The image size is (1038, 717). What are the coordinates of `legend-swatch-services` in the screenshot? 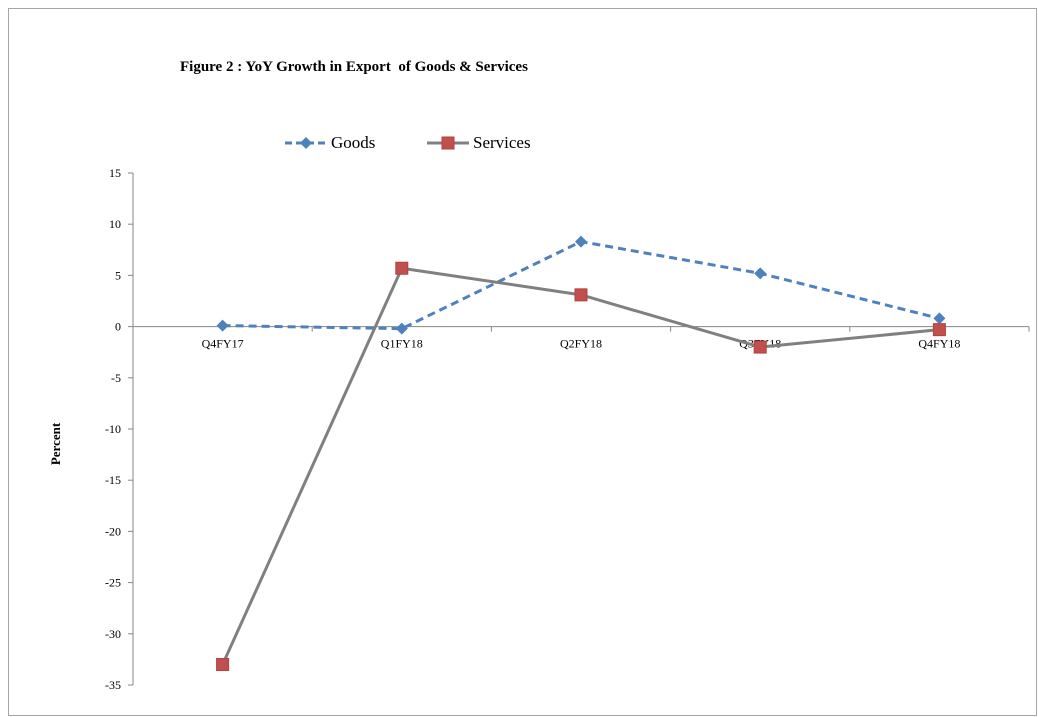 It's located at (448, 143).